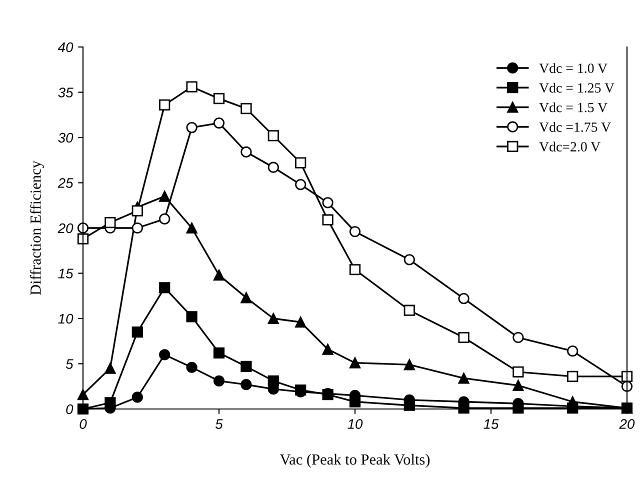 The width and height of the screenshot is (641, 477). Describe the element at coordinates (491, 424) in the screenshot. I see `x-tick-label: 15` at that location.